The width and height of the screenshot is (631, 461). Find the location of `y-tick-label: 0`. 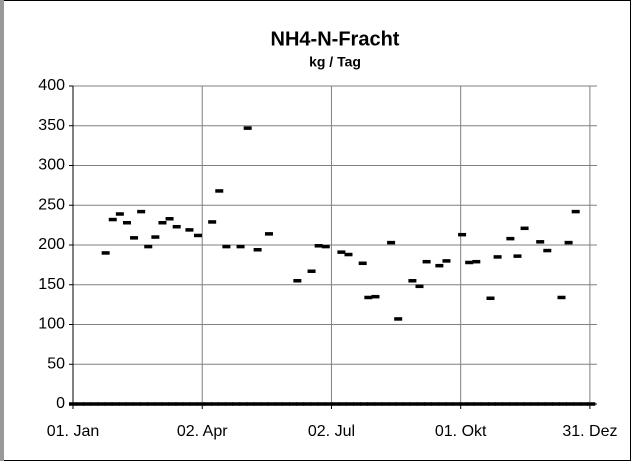

y-tick-label: 0 is located at coordinates (60, 403).